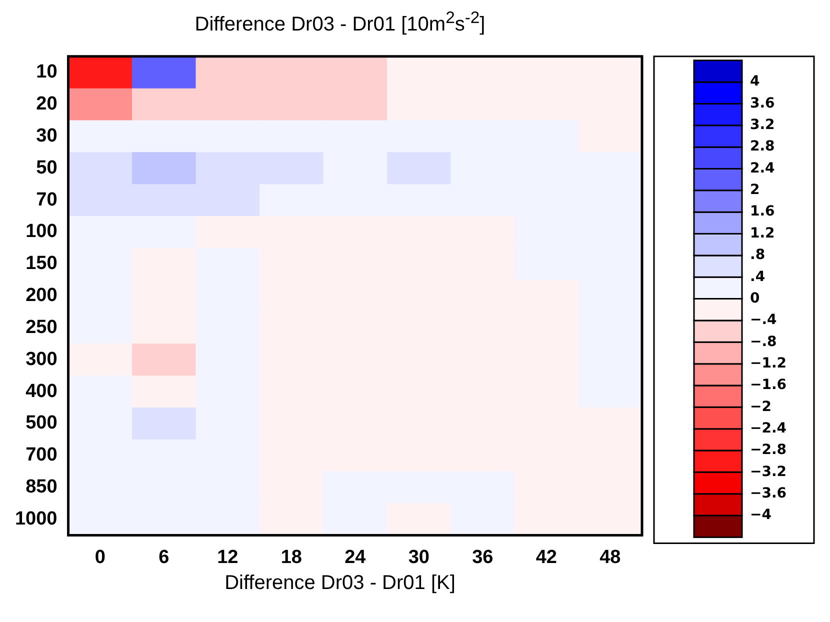 This screenshot has height=622, width=830. I want to click on y-tick-label: 1000, so click(36, 519).